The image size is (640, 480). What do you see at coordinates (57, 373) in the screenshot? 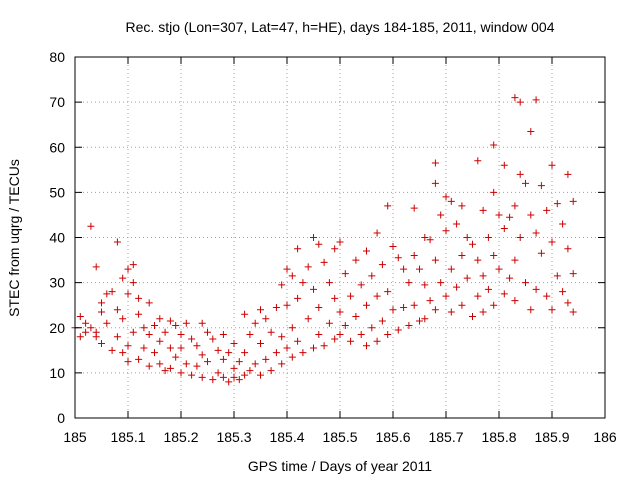
I see `y-tick-label: 10` at bounding box center [57, 373].